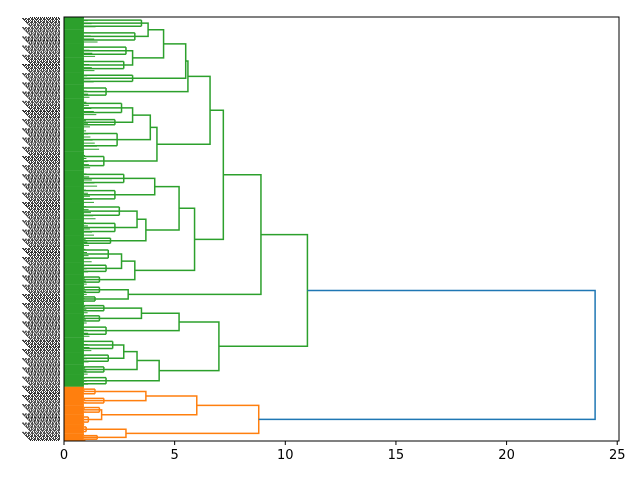  What do you see at coordinates (41, 229) in the screenshot?
I see `leaf-labels` at bounding box center [41, 229].